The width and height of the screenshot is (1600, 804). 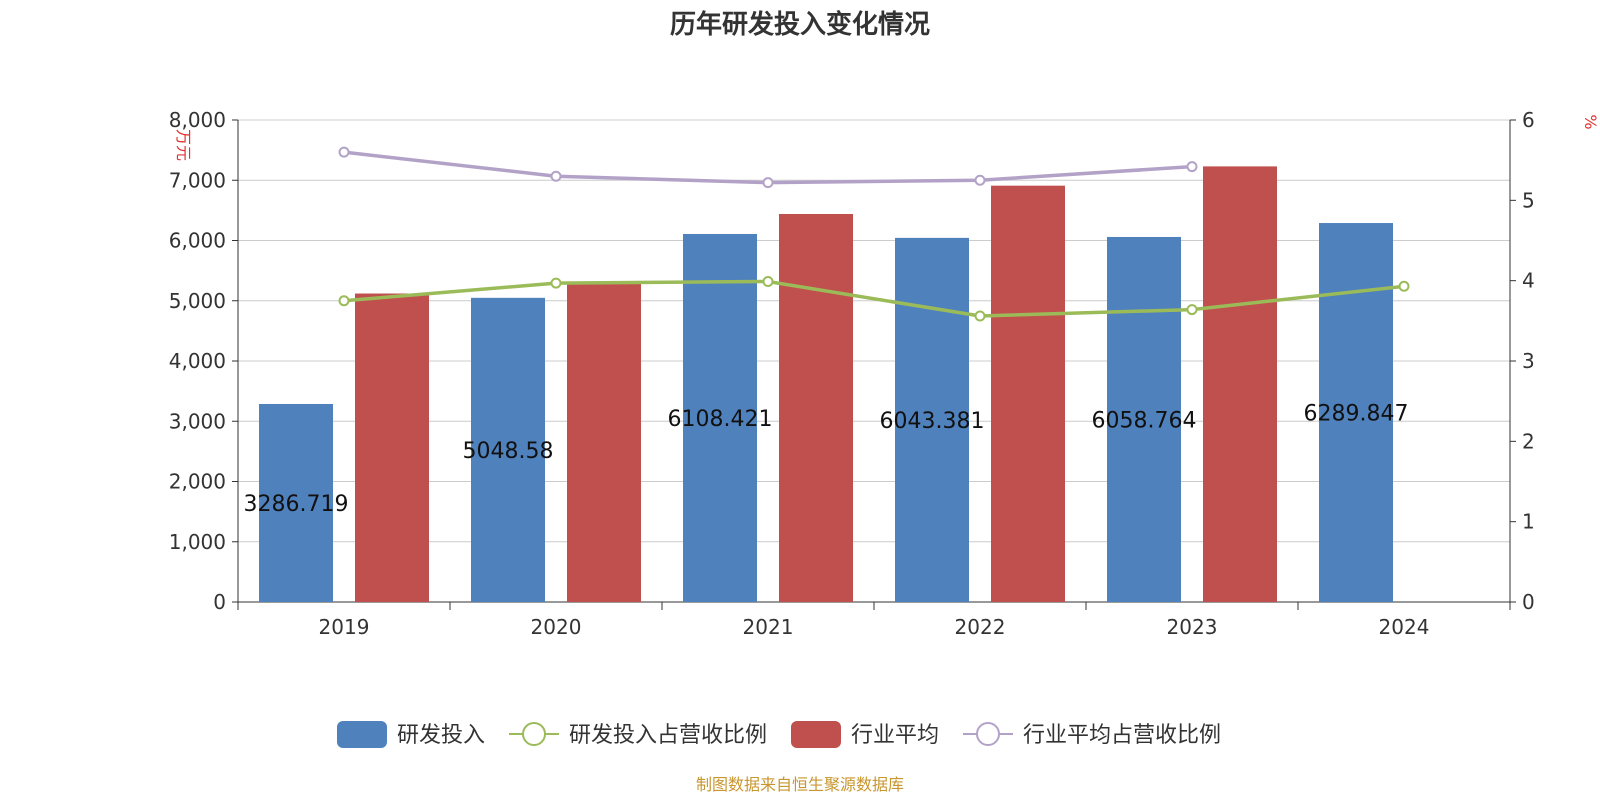 What do you see at coordinates (1590, 121) in the screenshot?
I see `y-right-unit: %` at bounding box center [1590, 121].